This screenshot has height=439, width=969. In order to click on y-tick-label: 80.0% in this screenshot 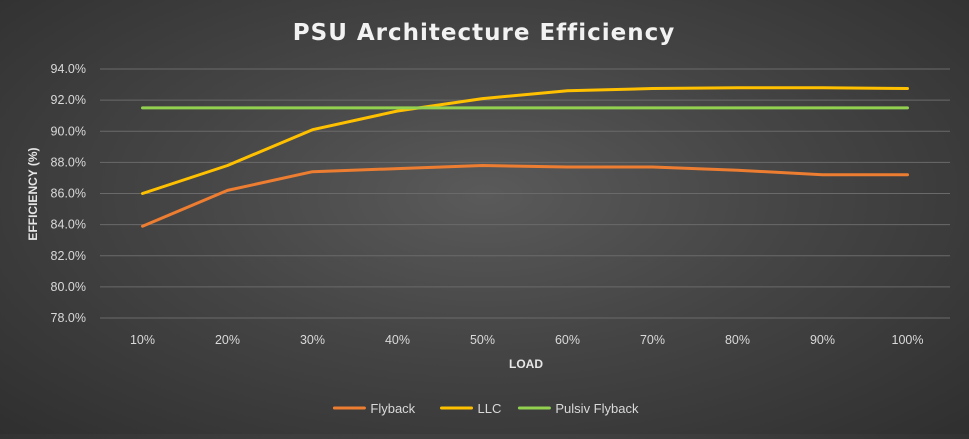, I will do `click(68, 287)`.